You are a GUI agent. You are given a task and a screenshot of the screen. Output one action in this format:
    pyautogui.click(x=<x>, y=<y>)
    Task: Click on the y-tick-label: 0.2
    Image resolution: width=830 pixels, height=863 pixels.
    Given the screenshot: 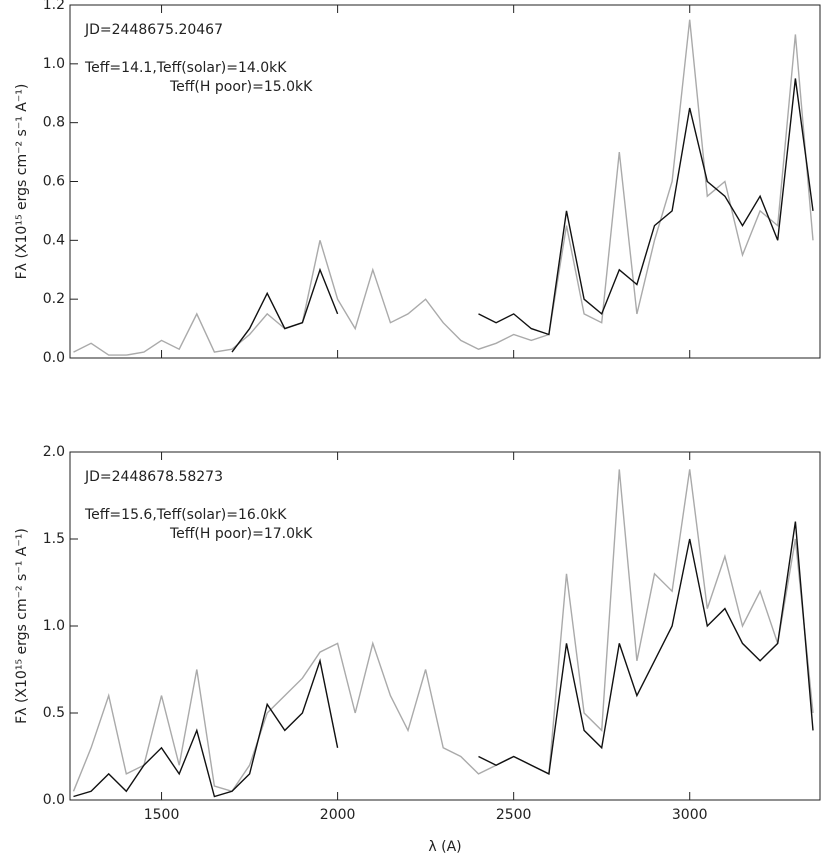 What is the action you would take?
    pyautogui.click(x=54, y=299)
    